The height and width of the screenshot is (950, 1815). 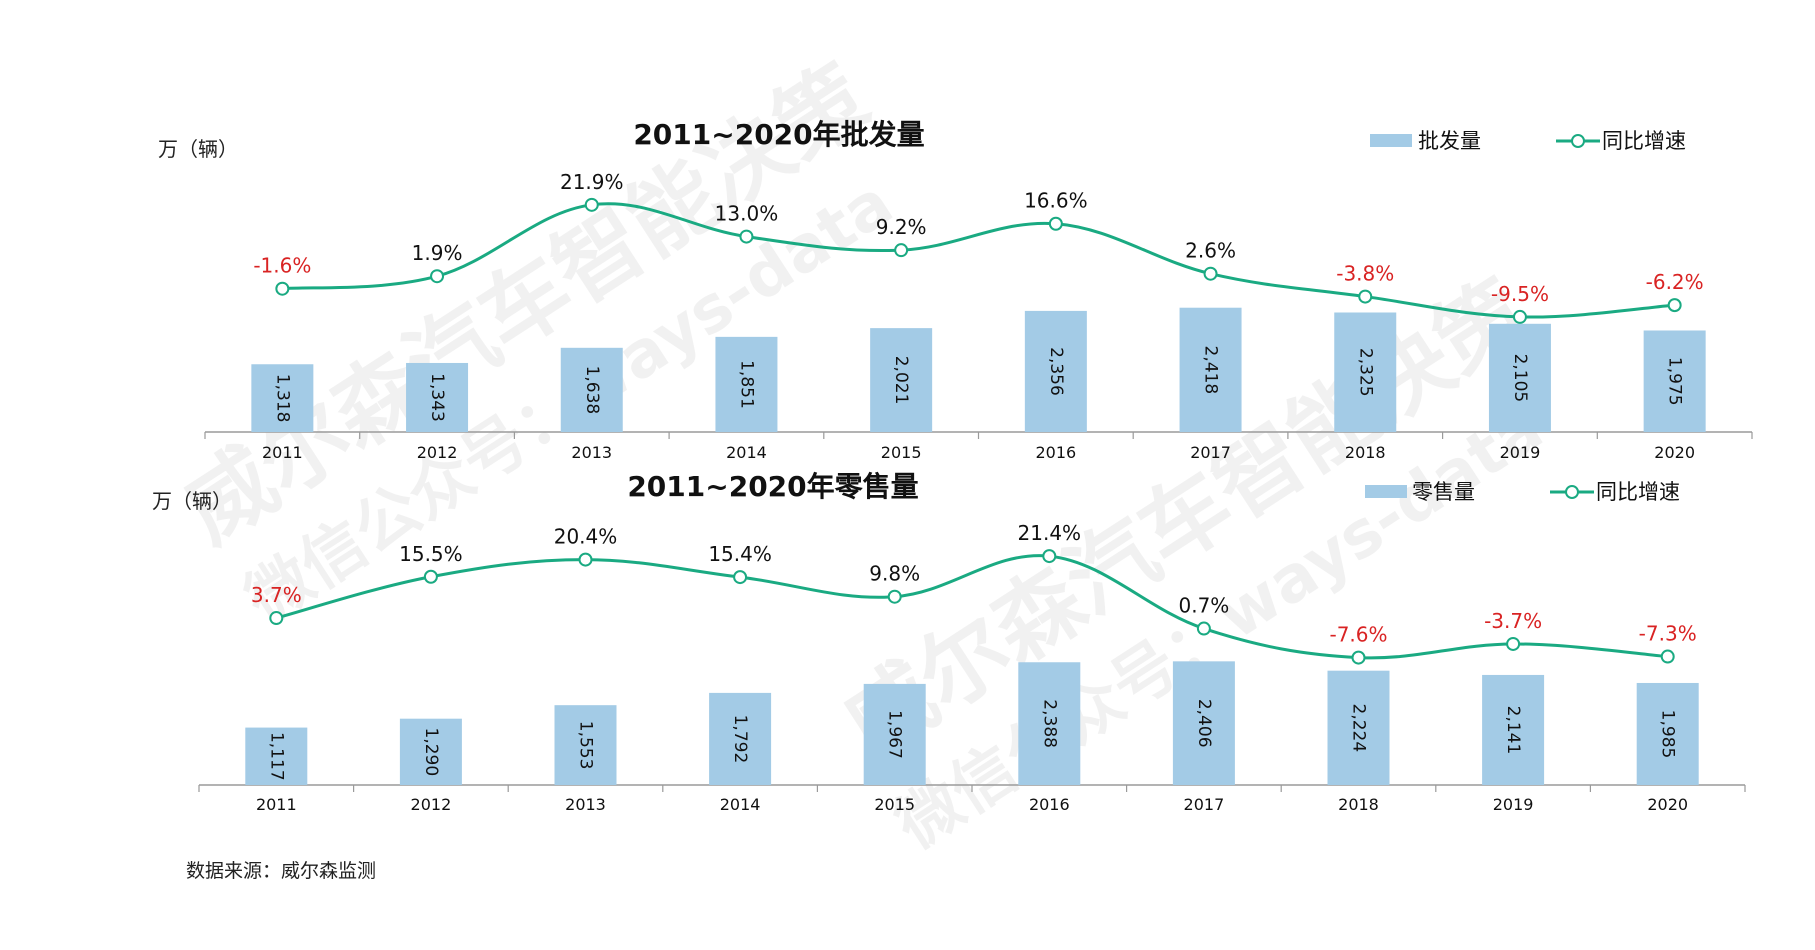 What do you see at coordinates (1449, 141) in the screenshot?
I see `legend-bar-label: 批发量` at bounding box center [1449, 141].